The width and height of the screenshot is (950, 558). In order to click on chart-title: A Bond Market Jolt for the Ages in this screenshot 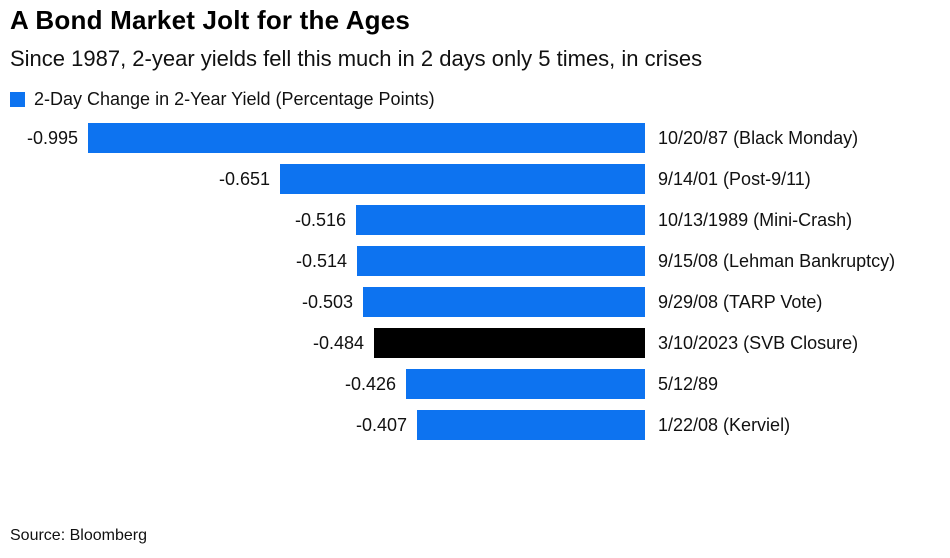, I will do `click(210, 20)`.